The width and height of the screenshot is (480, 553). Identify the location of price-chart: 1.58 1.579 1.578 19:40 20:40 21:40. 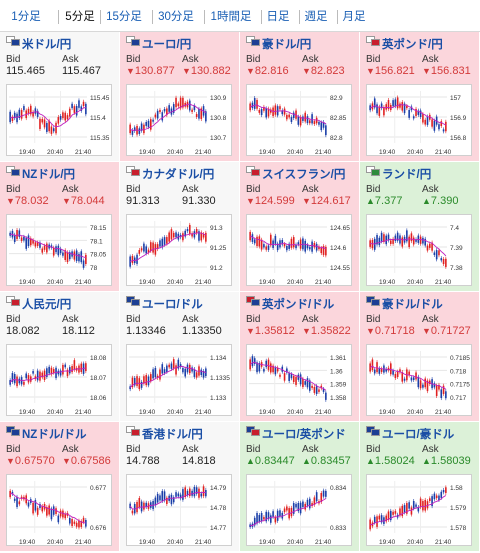
(419, 510).